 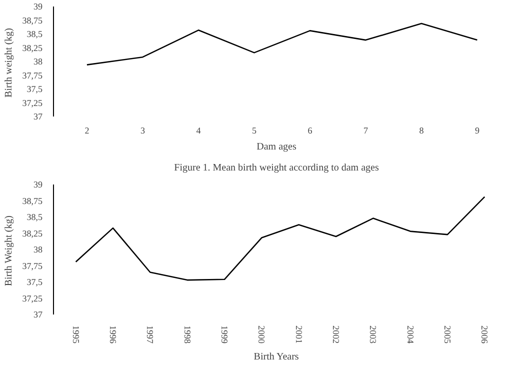 I want to click on x-tick-label: 1995, so click(x=75, y=335).